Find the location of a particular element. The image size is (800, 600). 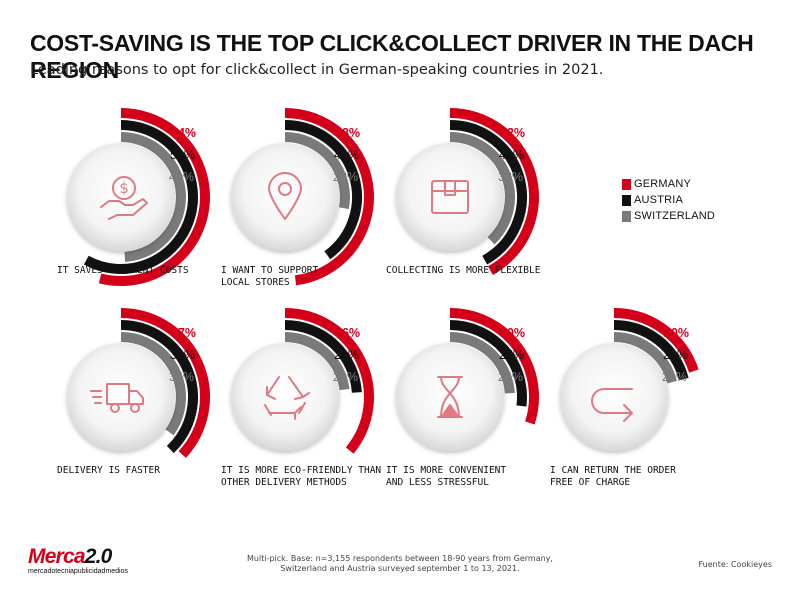

legend: GERMANY AUSTRIA SWITZERLAND is located at coordinates (668, 200).